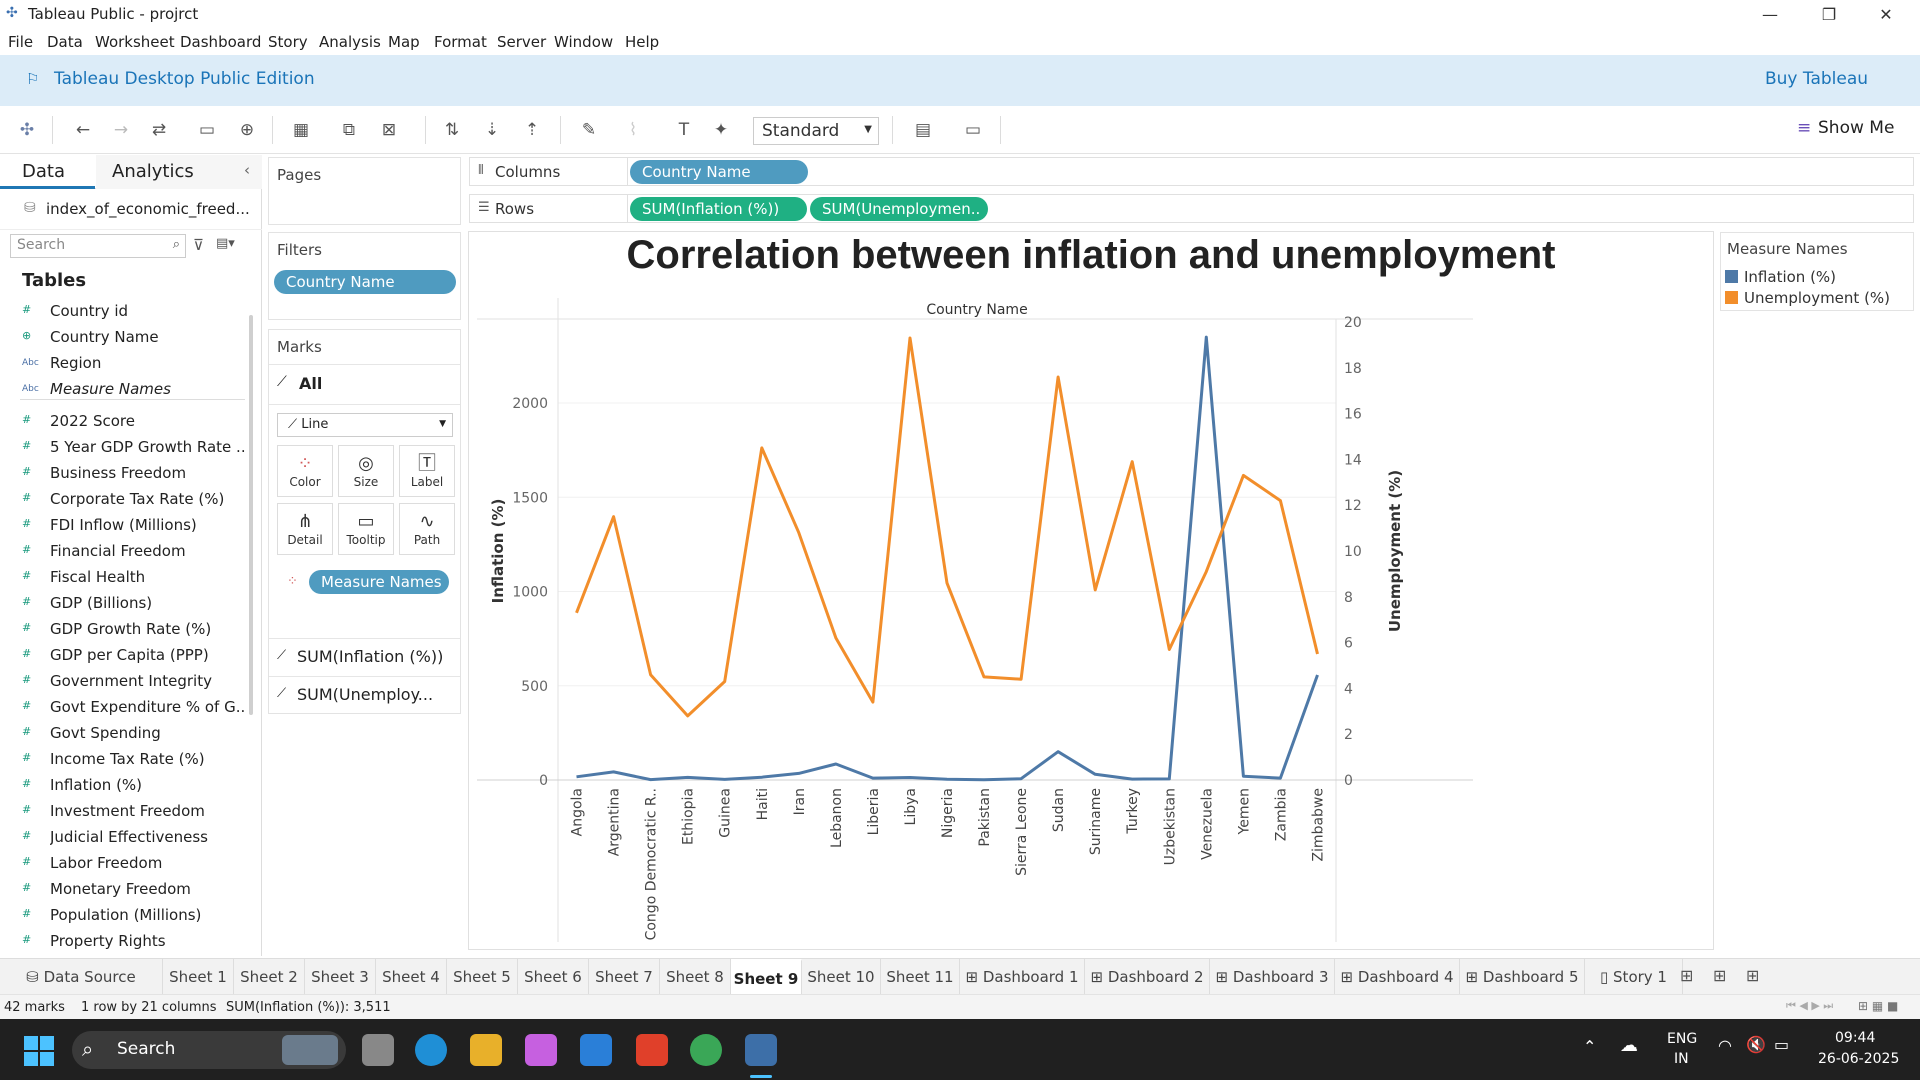 Image resolution: width=1920 pixels, height=1080 pixels. What do you see at coordinates (431, 1050) in the screenshot?
I see `edge-icon` at bounding box center [431, 1050].